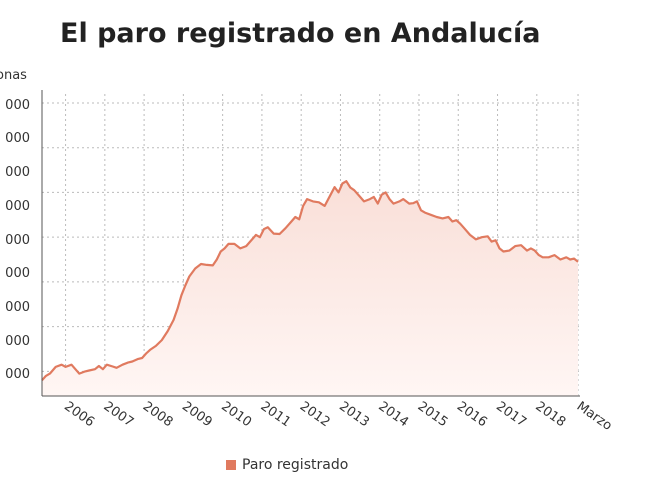  I want to click on legend-label: Paro registrado, so click(295, 465).